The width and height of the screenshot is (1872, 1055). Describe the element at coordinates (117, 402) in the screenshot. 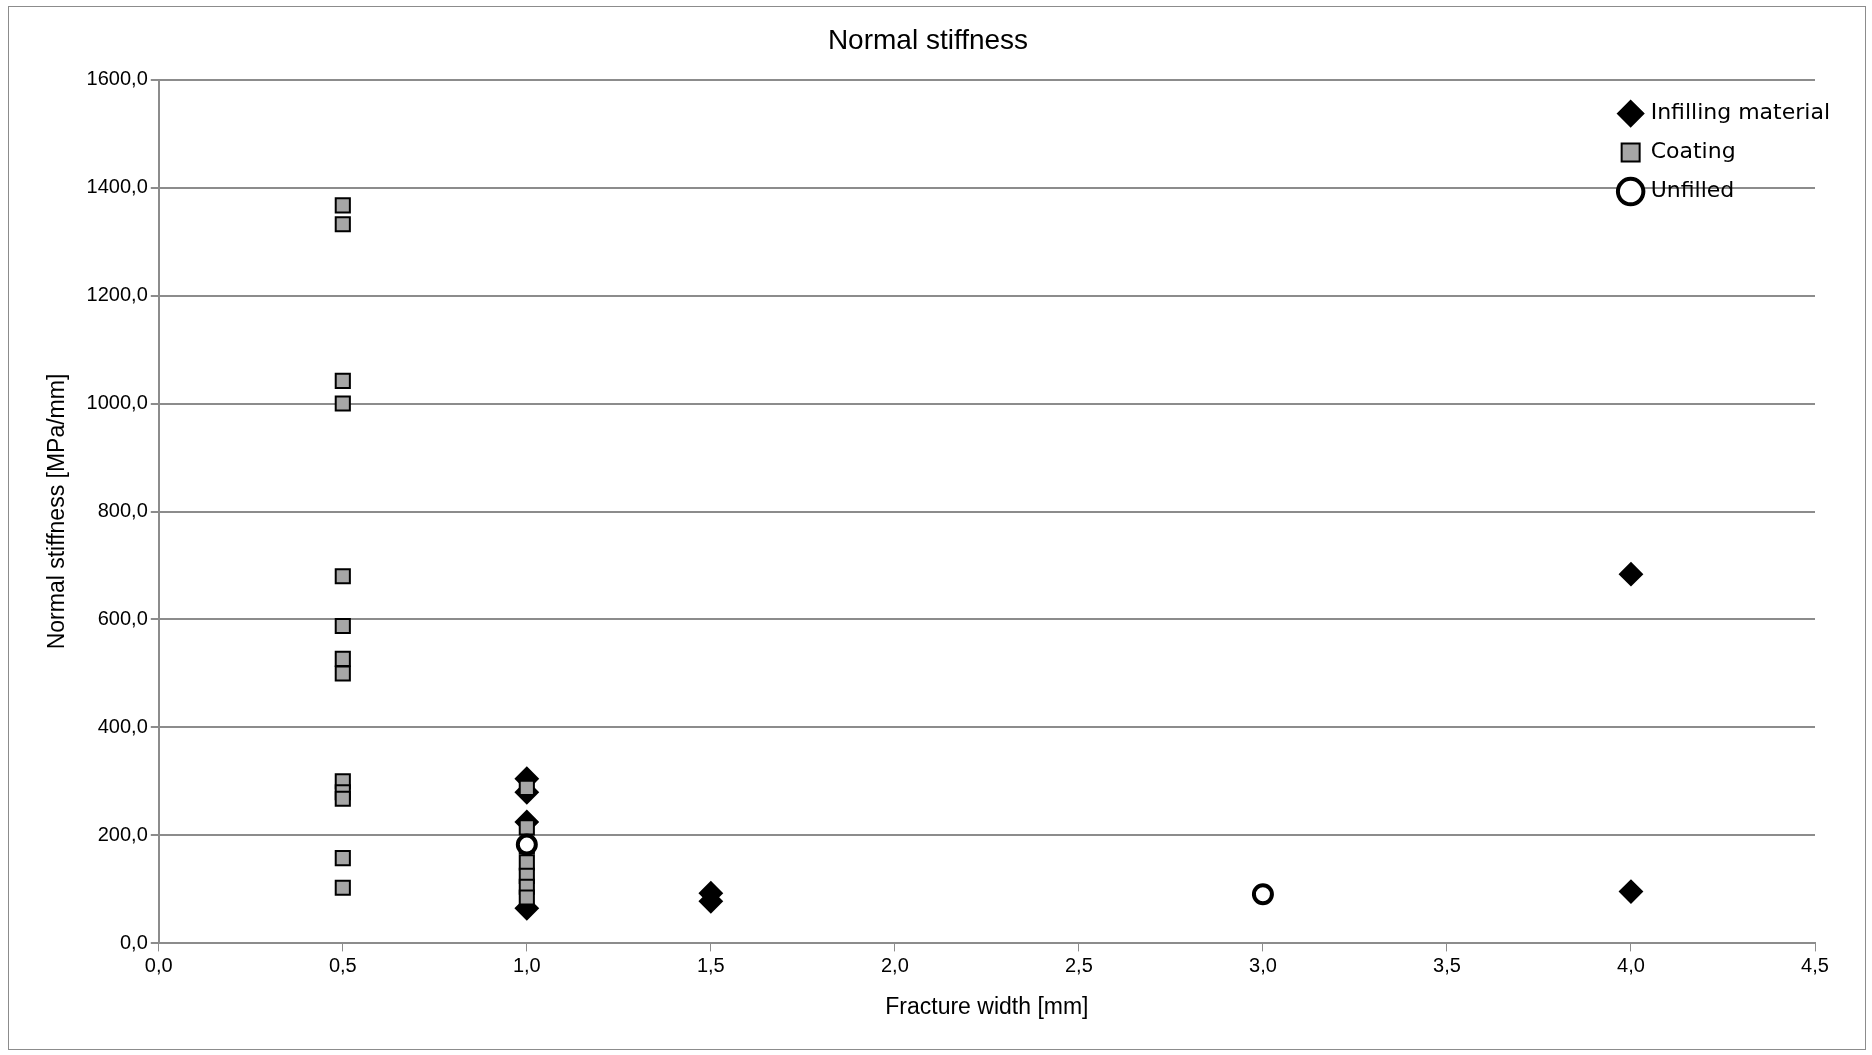

I see `y-tick-label: 1000,0` at that location.